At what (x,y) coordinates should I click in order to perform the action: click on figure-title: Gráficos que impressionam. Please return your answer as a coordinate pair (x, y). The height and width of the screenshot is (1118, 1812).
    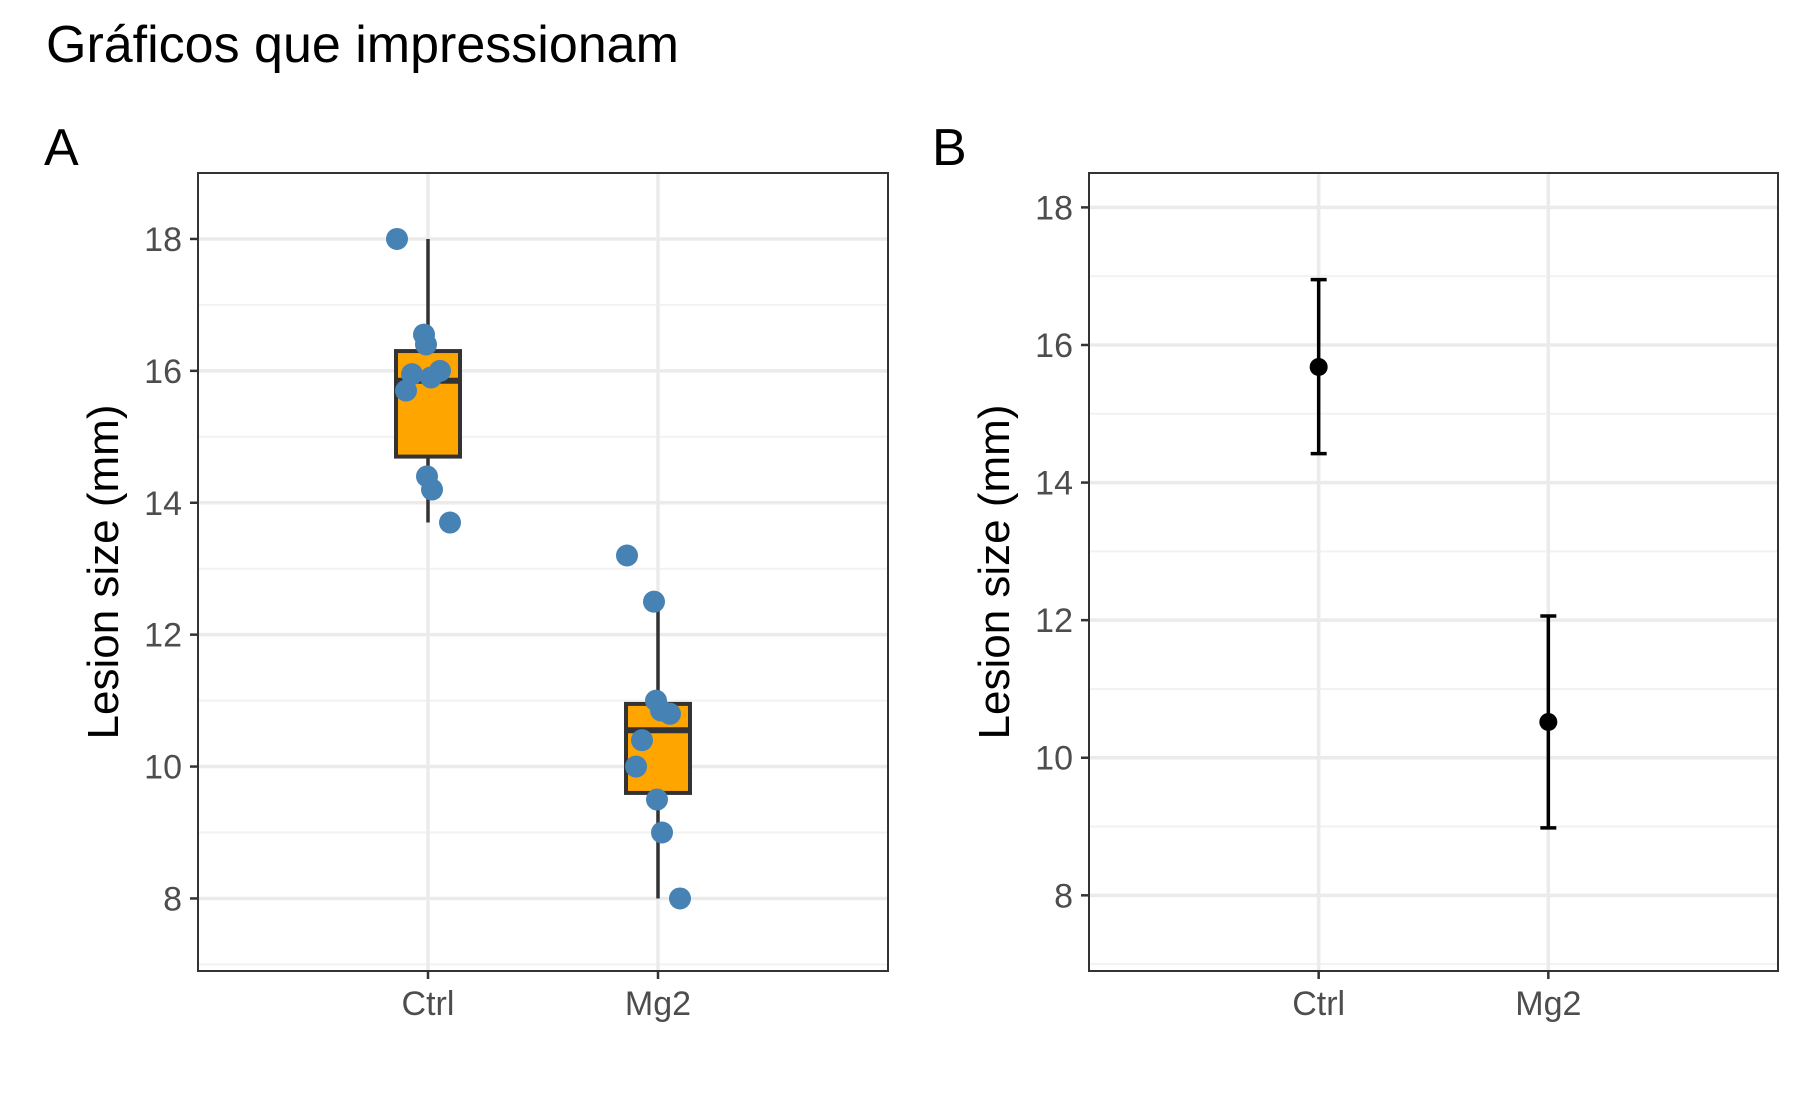
    Looking at the image, I should click on (362, 45).